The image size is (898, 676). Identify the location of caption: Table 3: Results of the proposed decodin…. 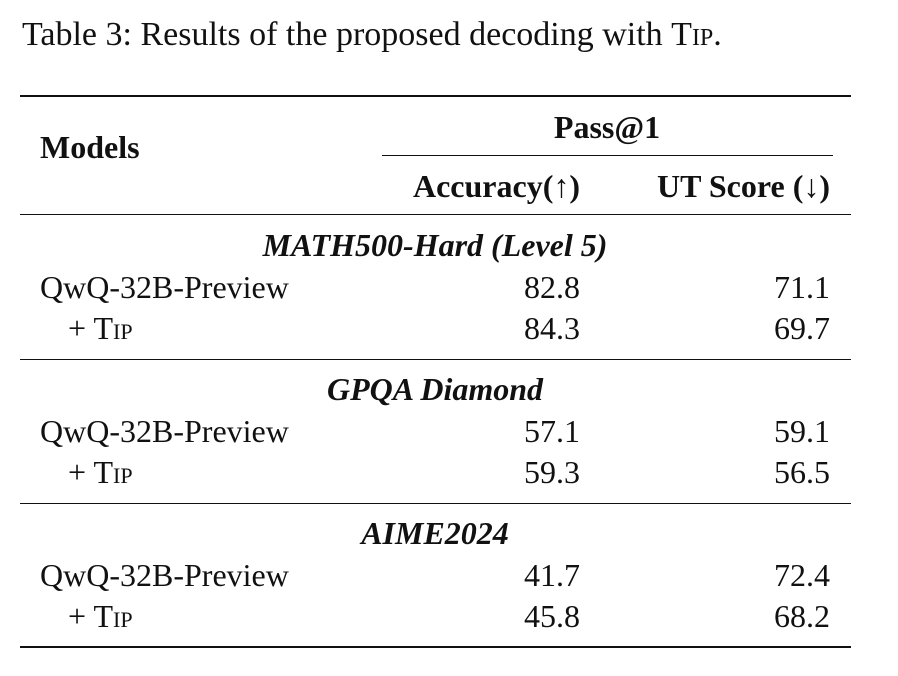
(372, 35).